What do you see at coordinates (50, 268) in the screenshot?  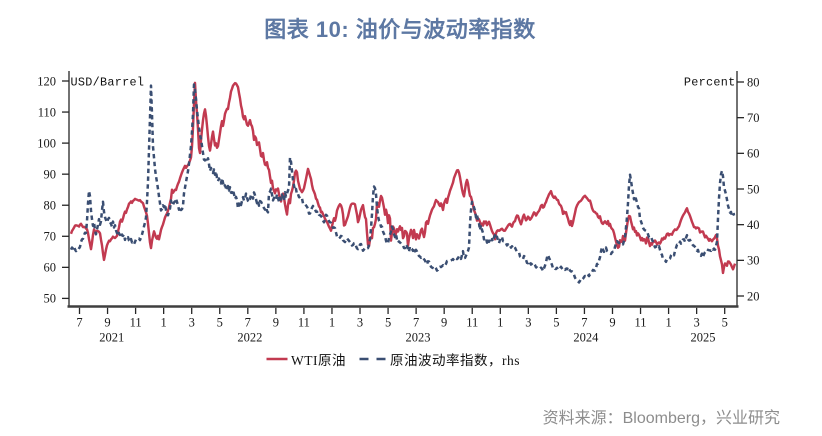 I see `y-axis-left-tick-label: 60` at bounding box center [50, 268].